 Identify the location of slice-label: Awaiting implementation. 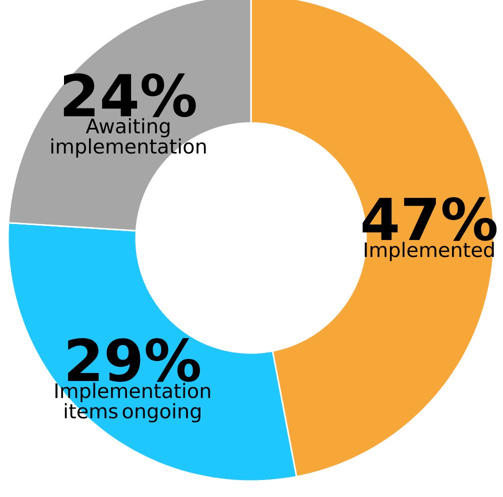
(128, 138).